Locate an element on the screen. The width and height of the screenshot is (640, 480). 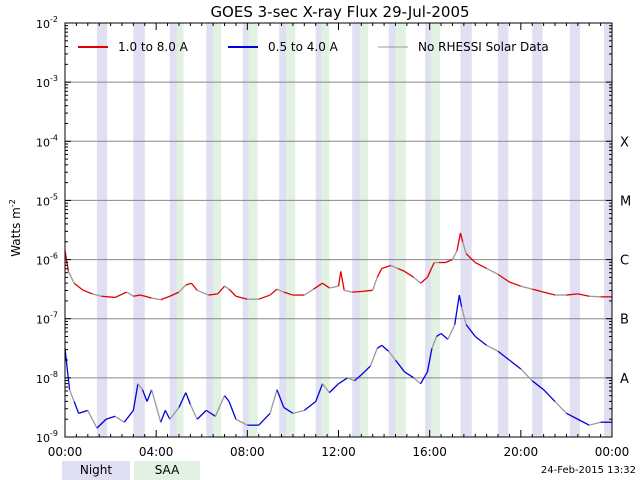
y-tick-exponent: -6 is located at coordinates (54, 256).